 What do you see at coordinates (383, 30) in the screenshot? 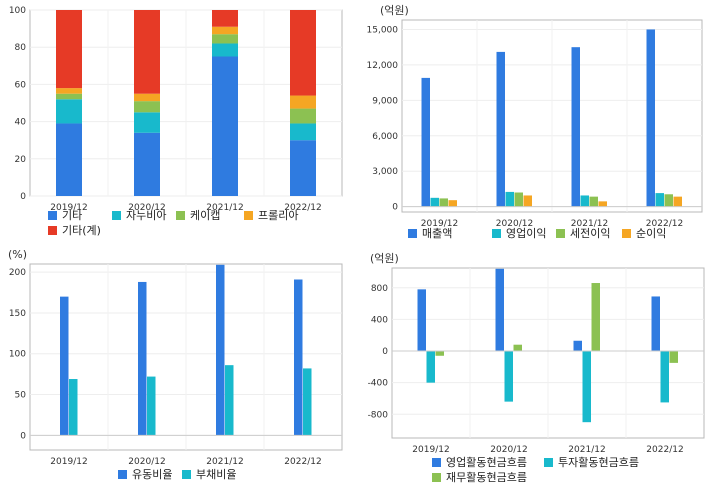
I see `y-tick-label: 15,000` at bounding box center [383, 30].